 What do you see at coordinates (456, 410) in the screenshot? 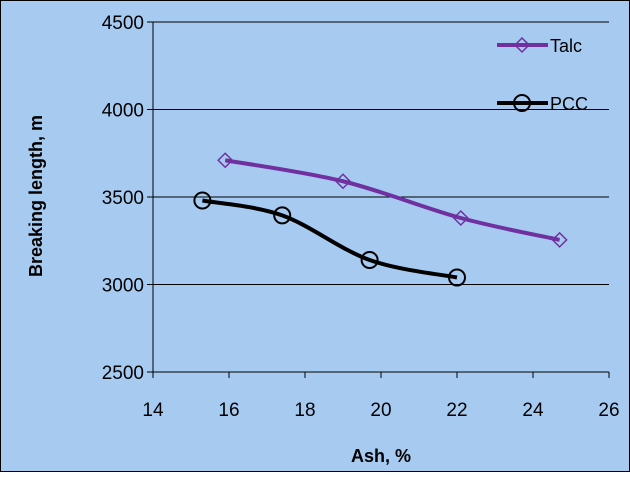
I see `x-tick-label: 22` at bounding box center [456, 410].